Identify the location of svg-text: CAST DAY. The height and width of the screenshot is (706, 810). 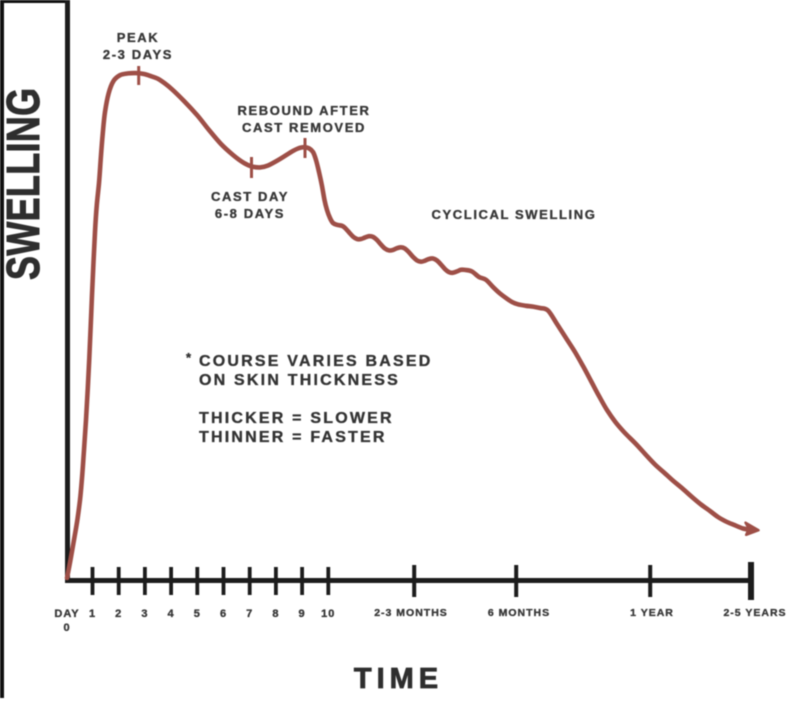
(250, 196).